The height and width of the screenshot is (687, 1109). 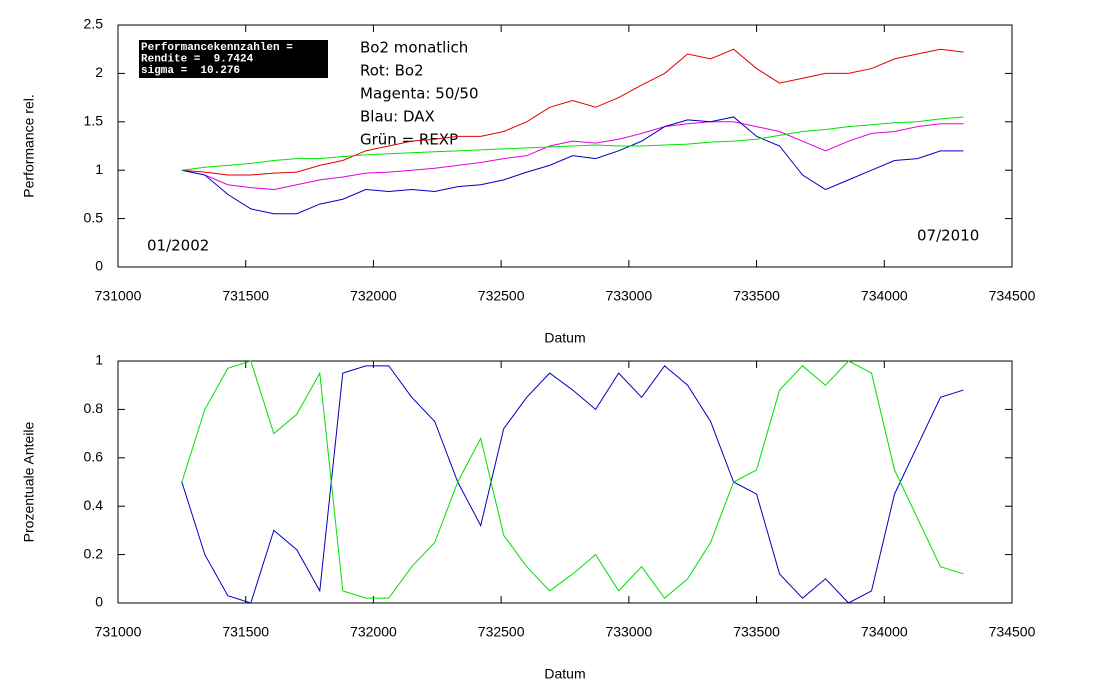 I want to click on stats-box, so click(x=233, y=59).